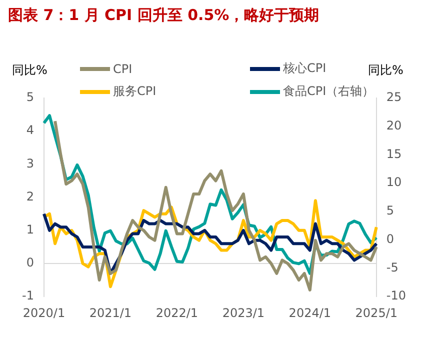 The image size is (424, 349). I want to click on legend-label: CPI, so click(122, 69).